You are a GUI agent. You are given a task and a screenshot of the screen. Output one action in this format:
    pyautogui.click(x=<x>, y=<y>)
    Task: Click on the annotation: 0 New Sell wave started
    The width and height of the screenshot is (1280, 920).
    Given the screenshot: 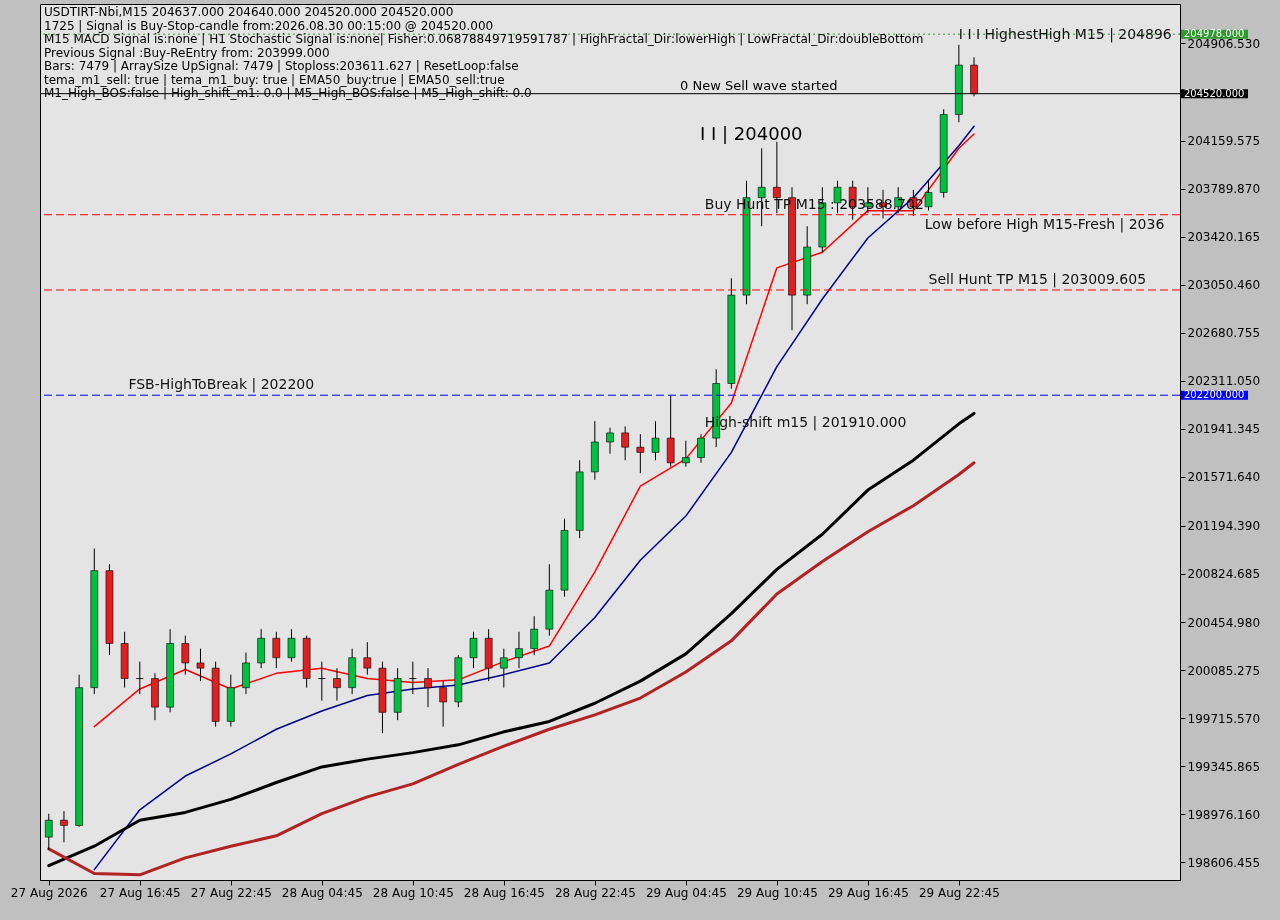 What is the action you would take?
    pyautogui.click(x=759, y=85)
    